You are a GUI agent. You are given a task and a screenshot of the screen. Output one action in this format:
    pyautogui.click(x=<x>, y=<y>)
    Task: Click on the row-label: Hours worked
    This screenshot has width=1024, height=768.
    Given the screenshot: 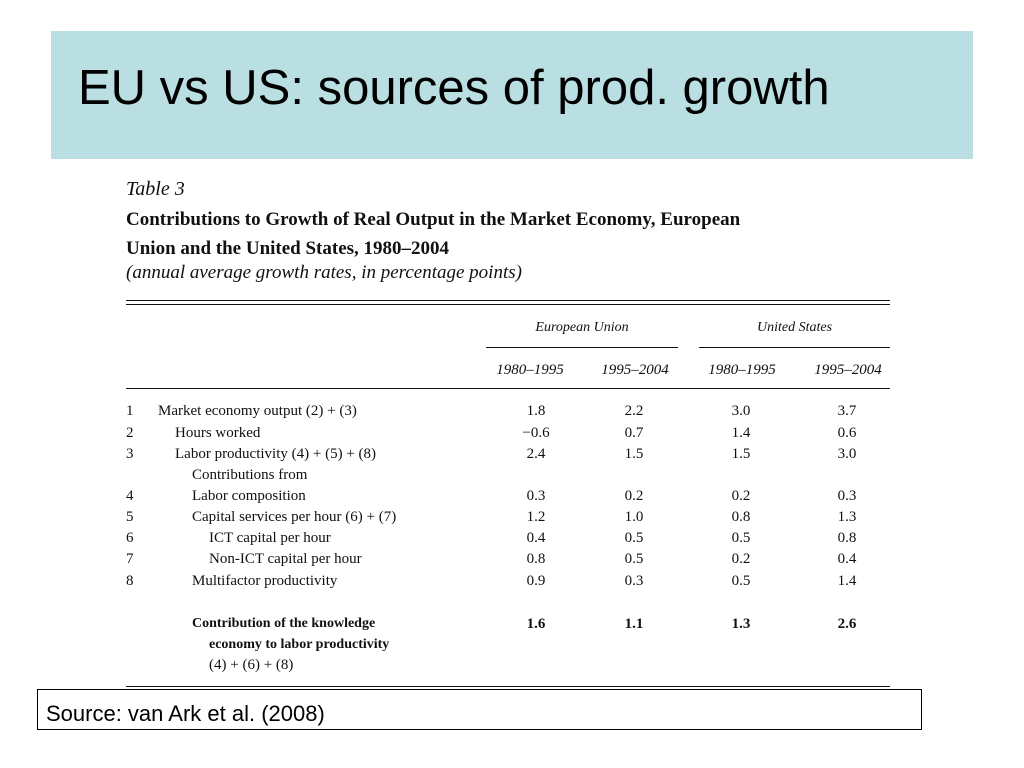 What is the action you would take?
    pyautogui.click(x=218, y=433)
    